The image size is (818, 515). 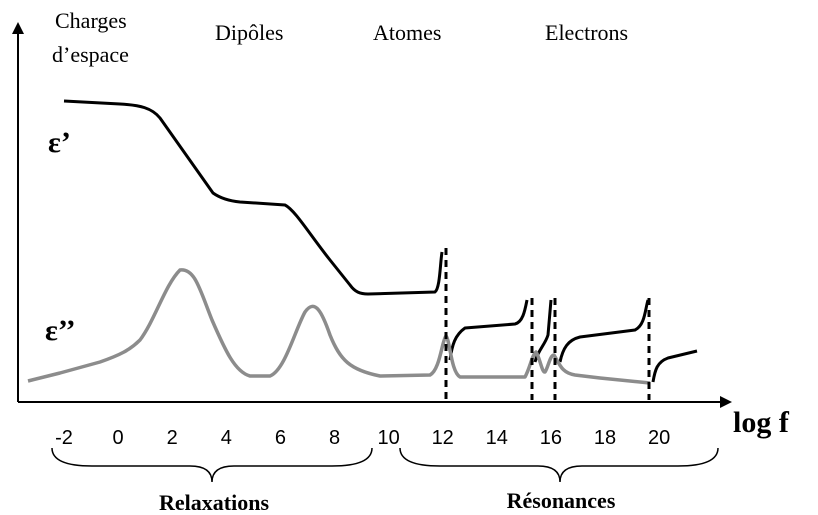 What do you see at coordinates (334, 438) in the screenshot?
I see `x-tick-label: 8` at bounding box center [334, 438].